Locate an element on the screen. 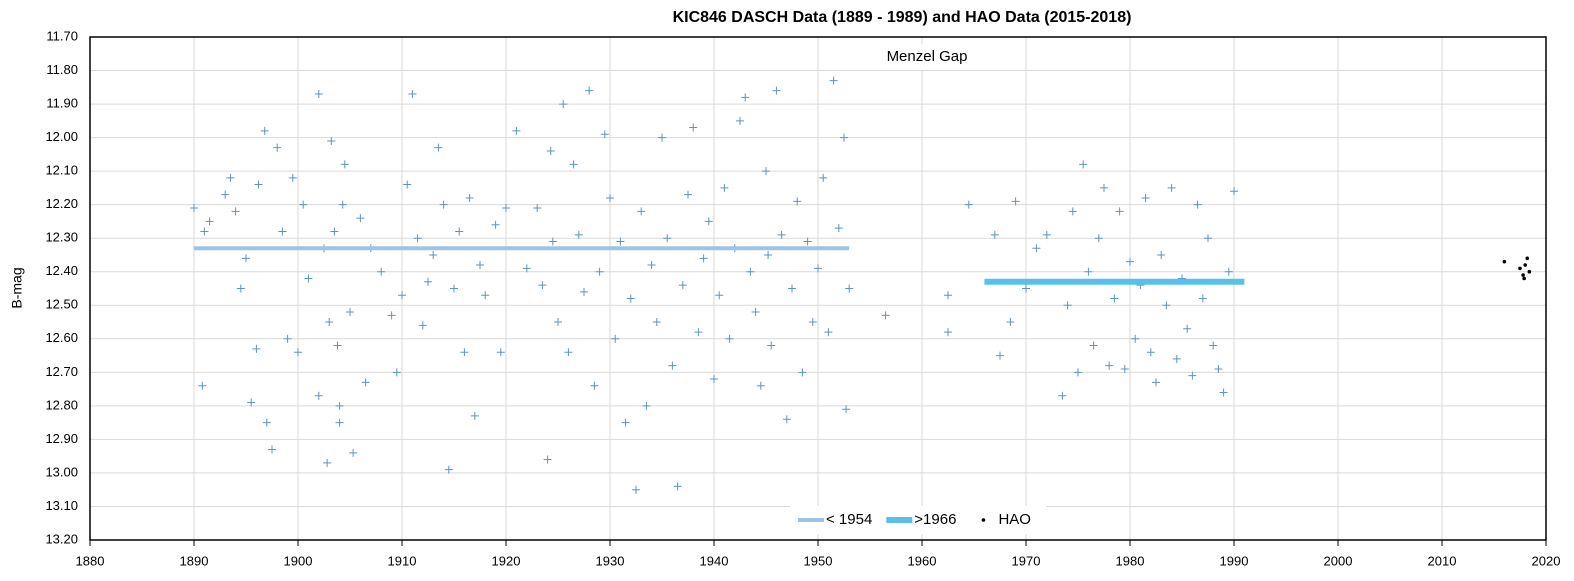 The height and width of the screenshot is (581, 1574). x-tick-label: 2010 is located at coordinates (1442, 560).